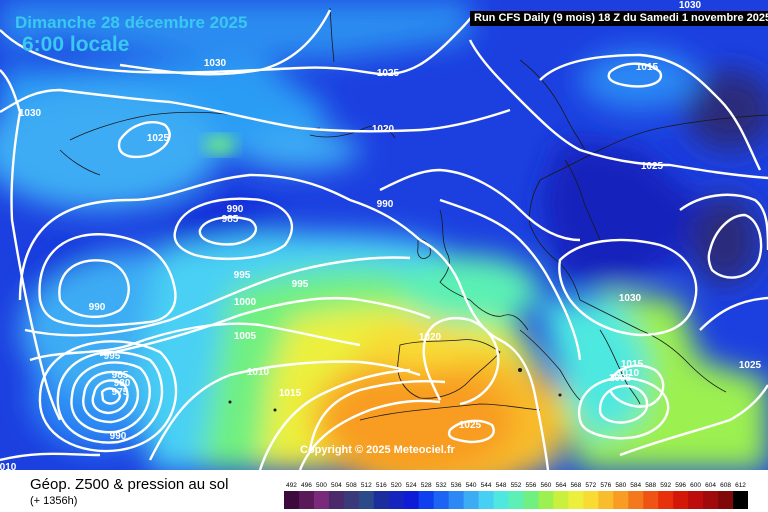  Describe the element at coordinates (411, 485) in the screenshot. I see `legend-value: 524` at that location.